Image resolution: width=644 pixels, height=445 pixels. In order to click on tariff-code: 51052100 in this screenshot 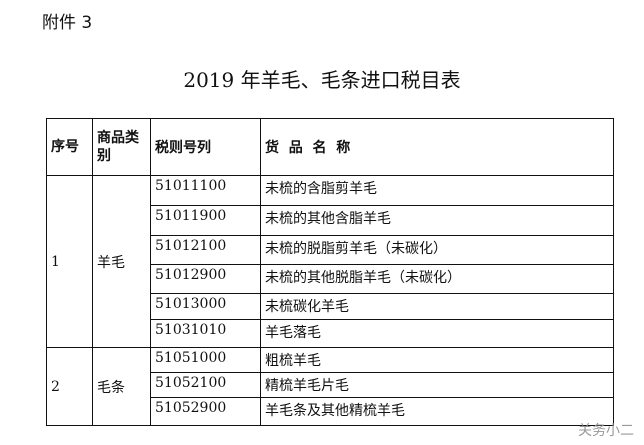, I will do `click(205, 385)`.